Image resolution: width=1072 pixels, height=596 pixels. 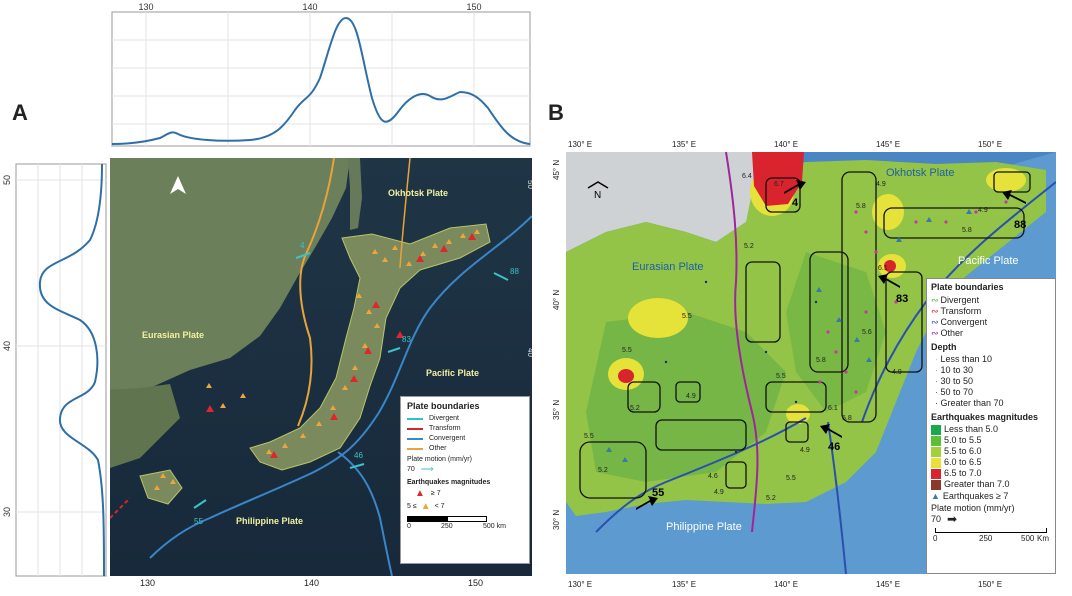 What do you see at coordinates (658, 493) in the screenshot?
I see `b-motion-55-label: 55` at bounding box center [658, 493].